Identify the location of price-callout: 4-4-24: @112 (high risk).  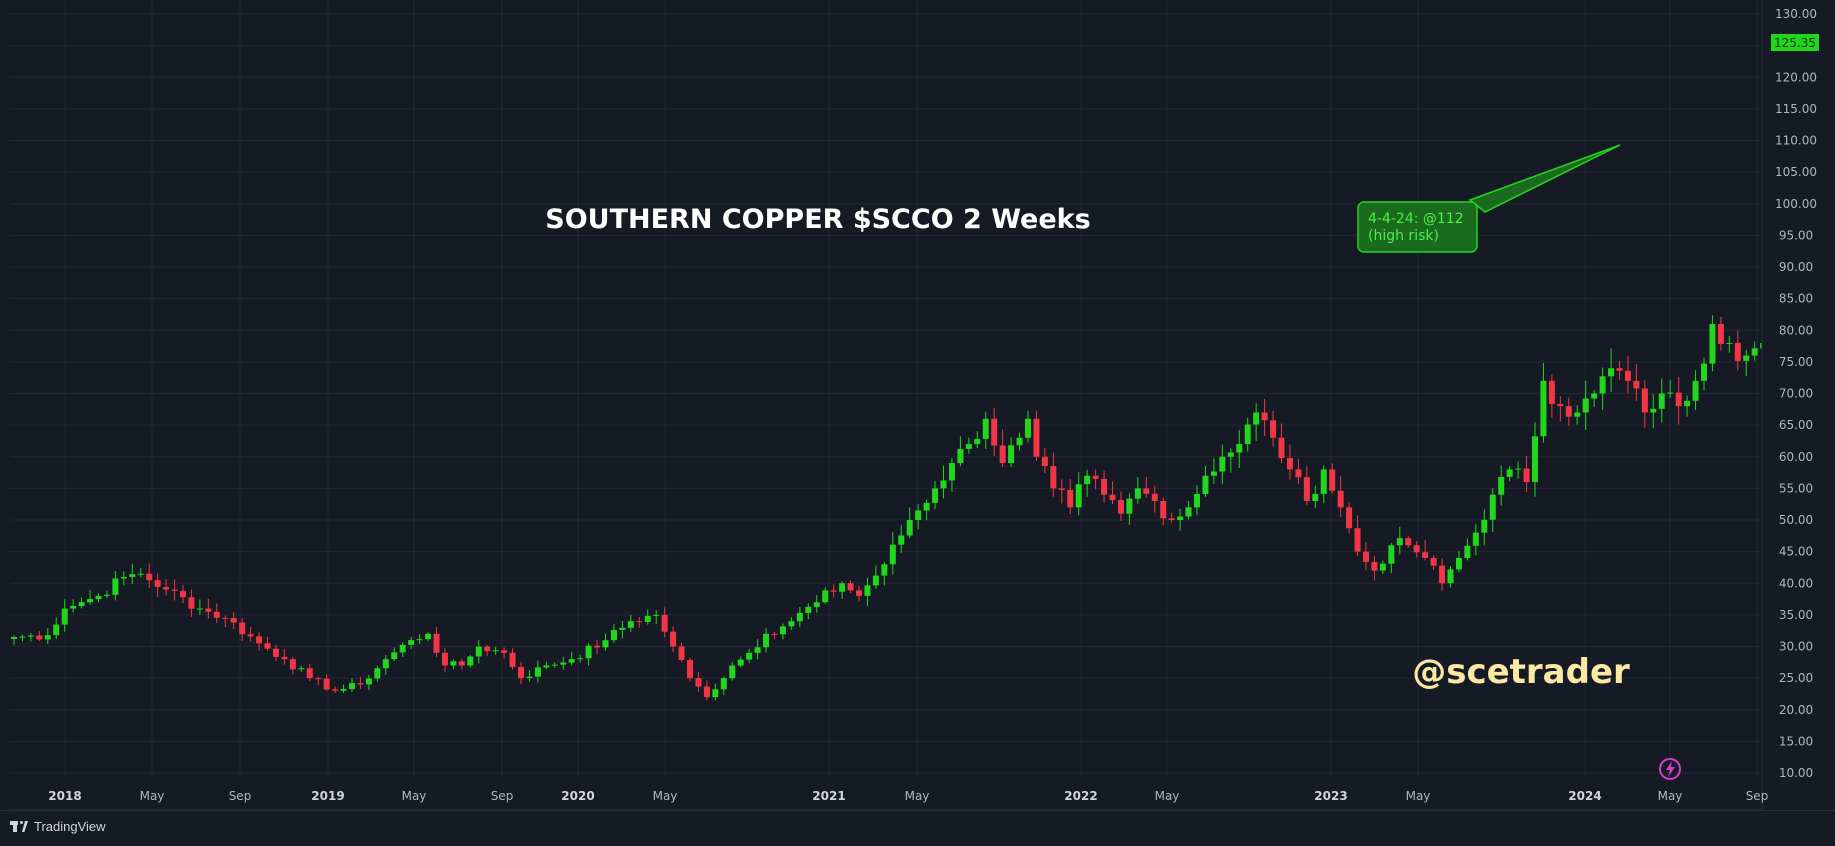
(1489, 198).